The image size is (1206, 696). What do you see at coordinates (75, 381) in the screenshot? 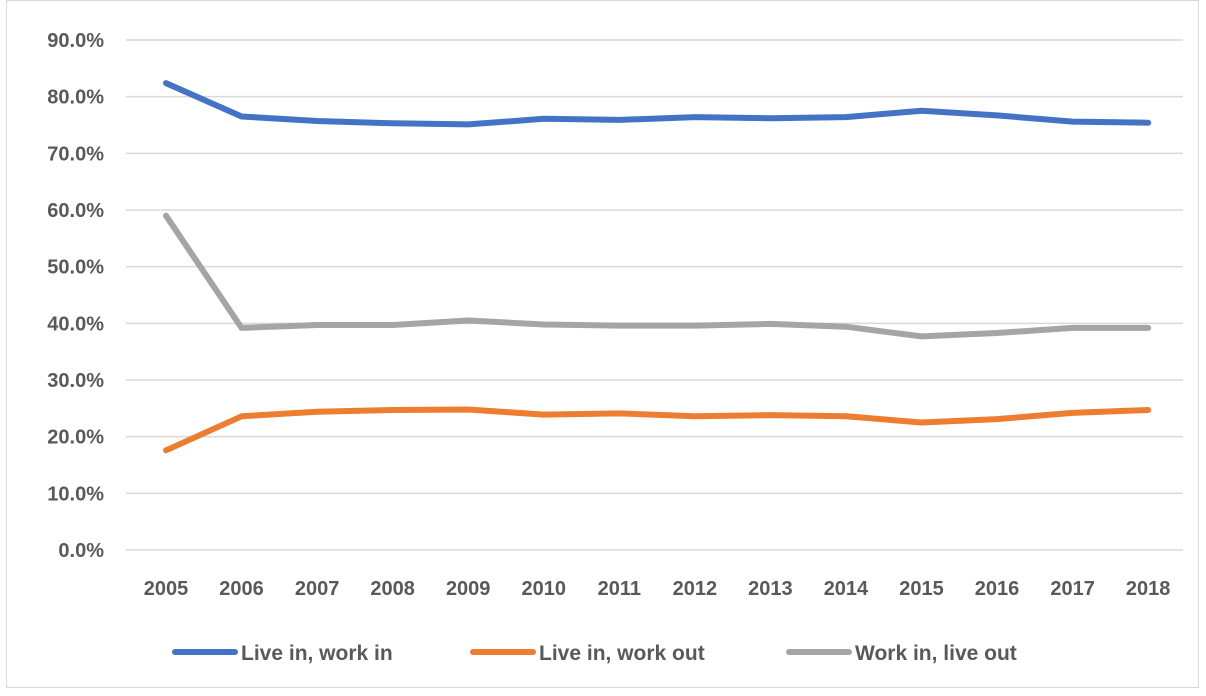
I see `y-tick-label: 30.0%` at bounding box center [75, 381].